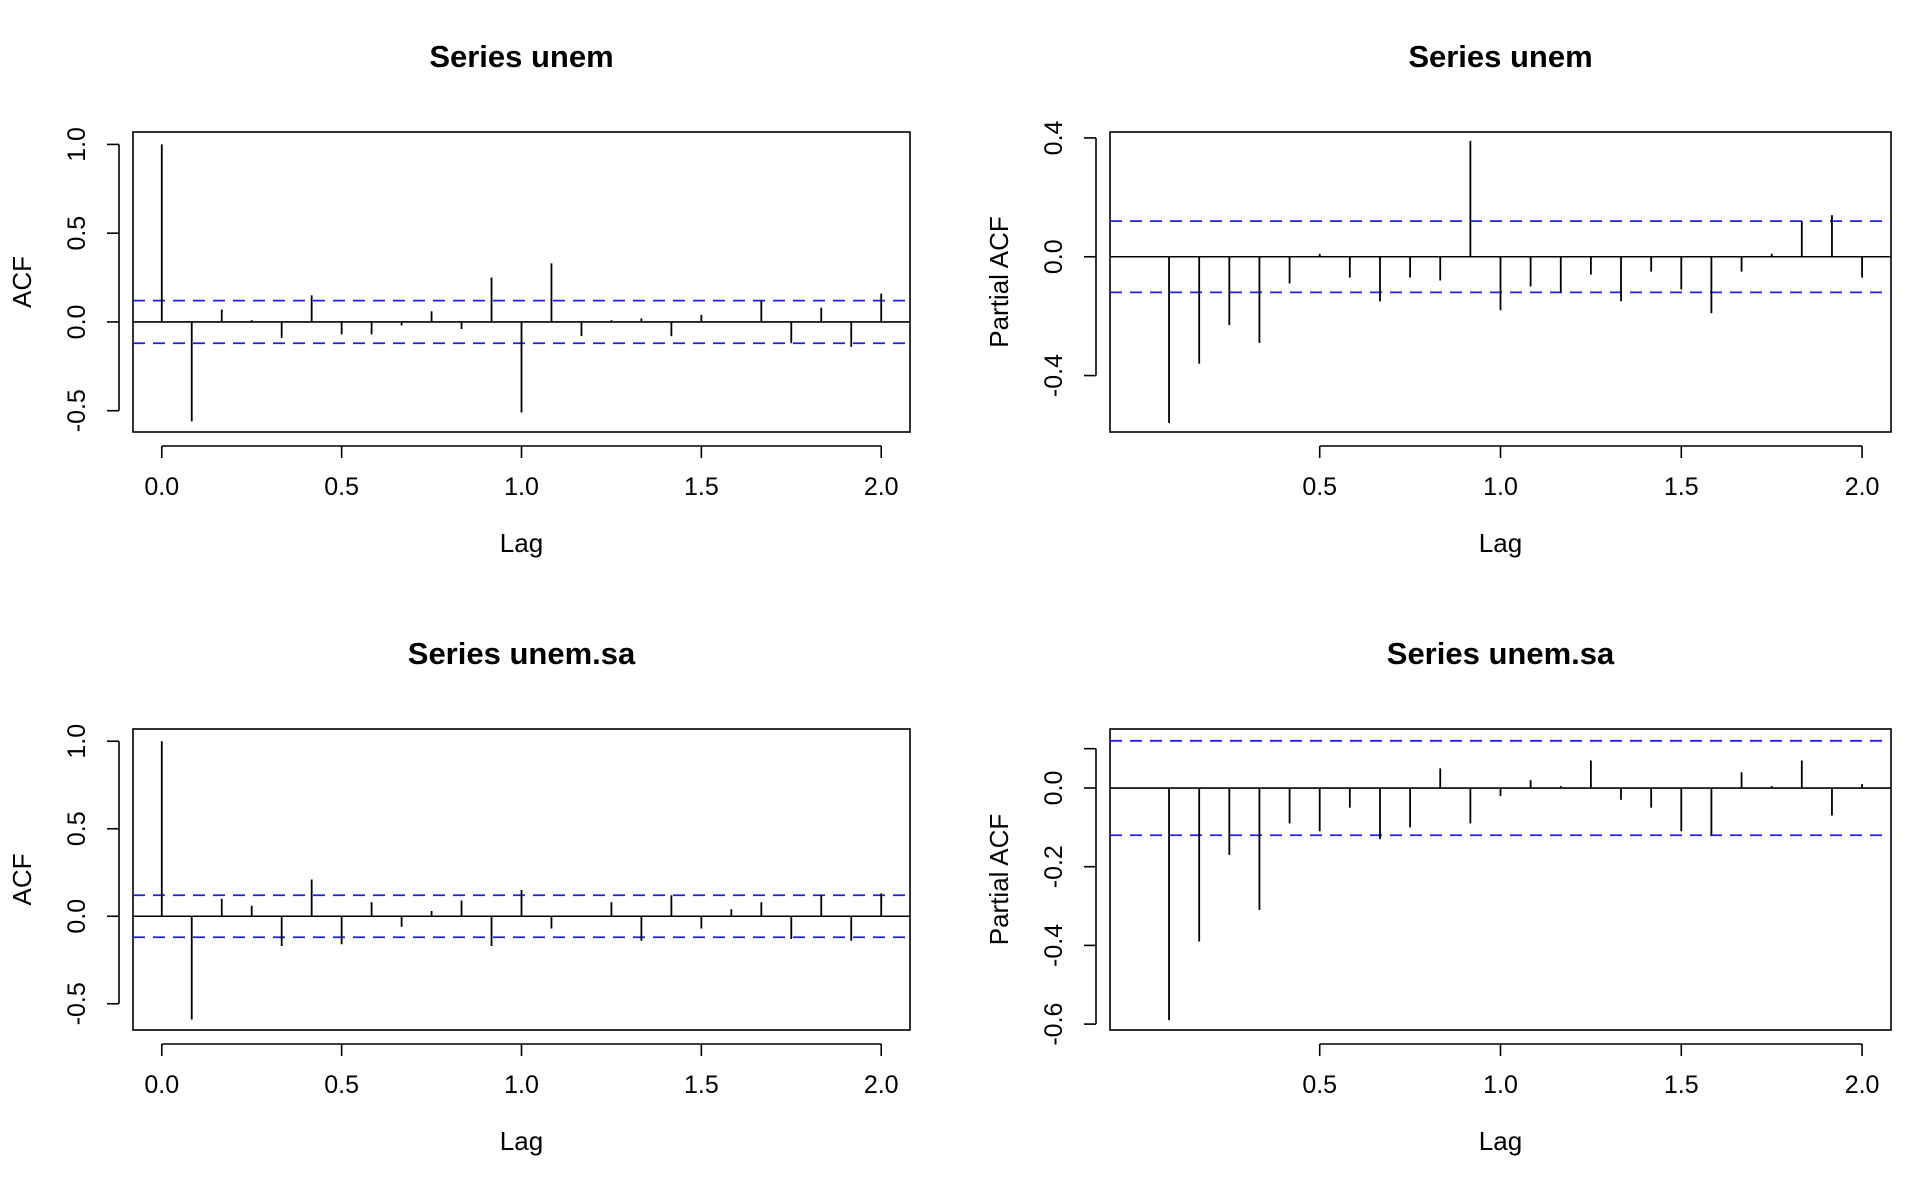 The image size is (1930, 1178). What do you see at coordinates (1054, 866) in the screenshot?
I see `y-tick-label: -0.2` at bounding box center [1054, 866].